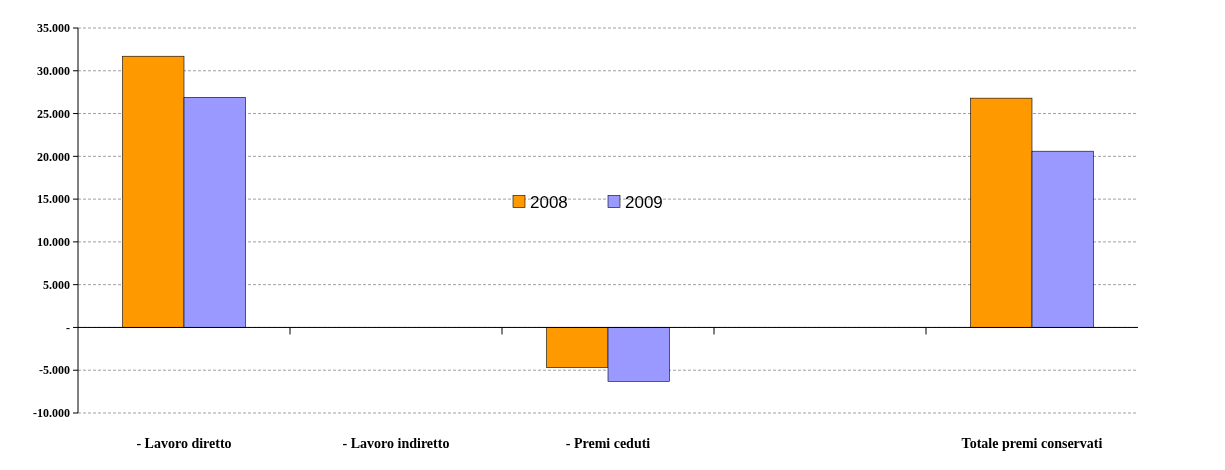 The height and width of the screenshot is (470, 1225). I want to click on y-tick-label: -10.000, so click(51, 413).